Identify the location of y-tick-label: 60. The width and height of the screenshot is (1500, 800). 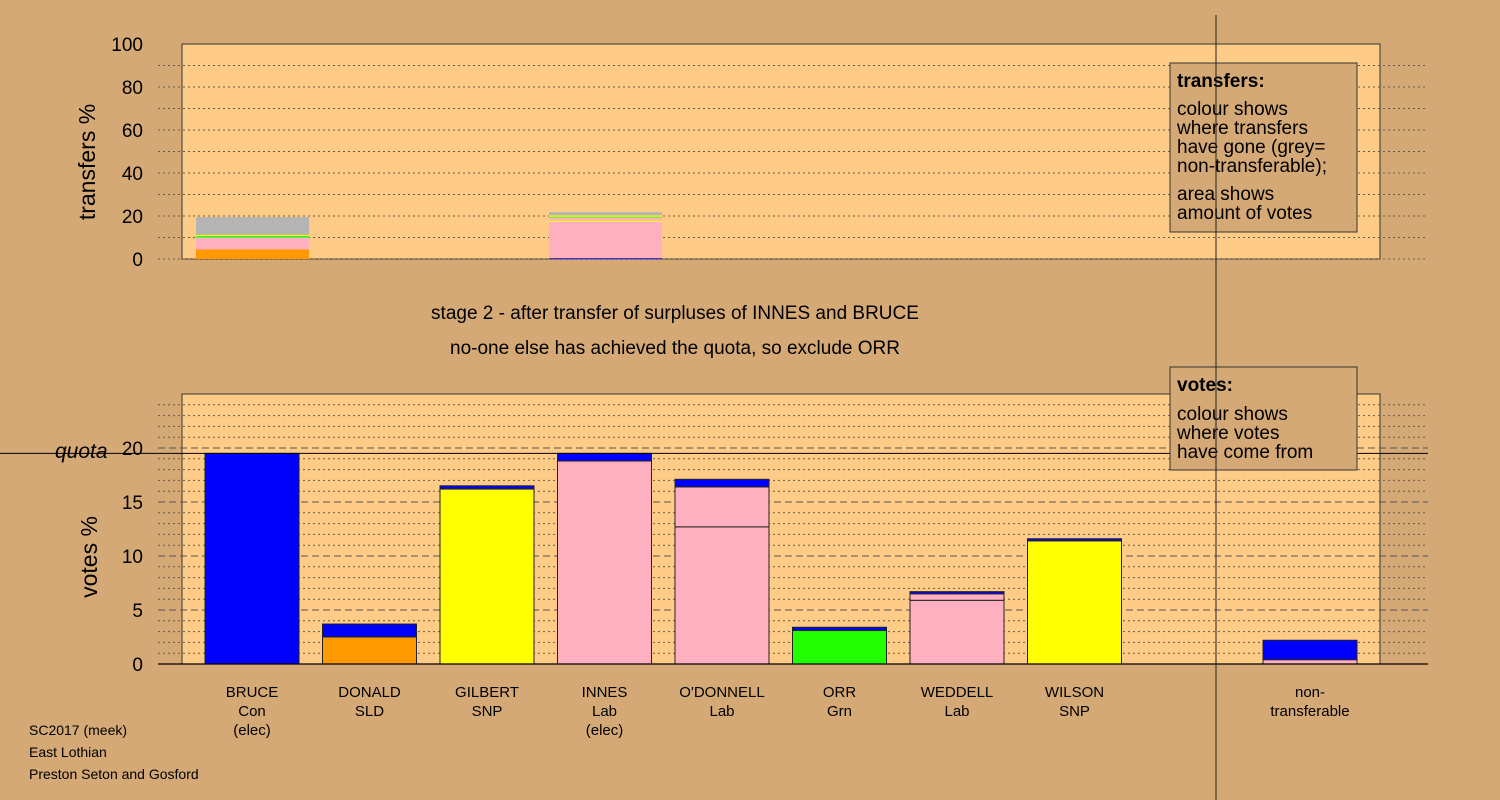
(132, 131).